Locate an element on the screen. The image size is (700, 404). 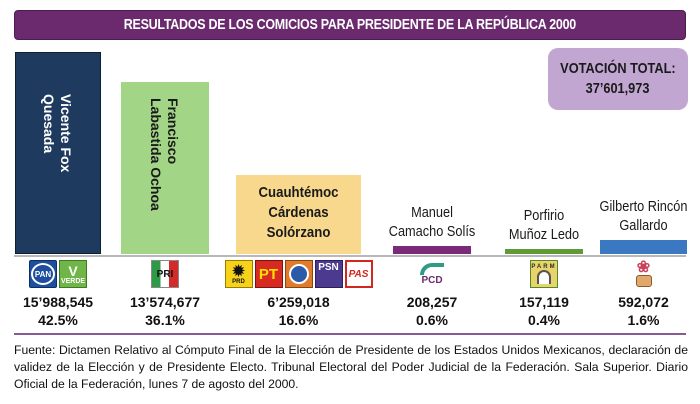
bar-label-2: Francisco Labastida Ochoa is located at coordinates (164, 154).